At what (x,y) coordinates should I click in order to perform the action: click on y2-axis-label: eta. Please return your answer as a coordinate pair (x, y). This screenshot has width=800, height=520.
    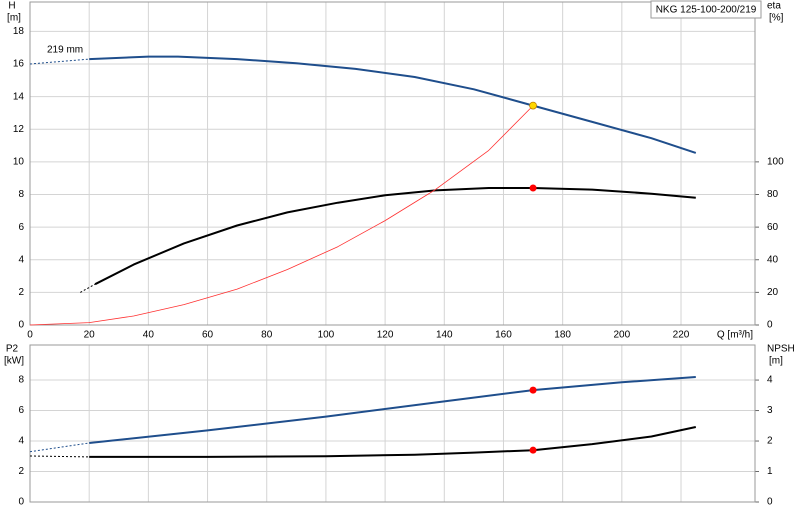
    Looking at the image, I should click on (774, 6).